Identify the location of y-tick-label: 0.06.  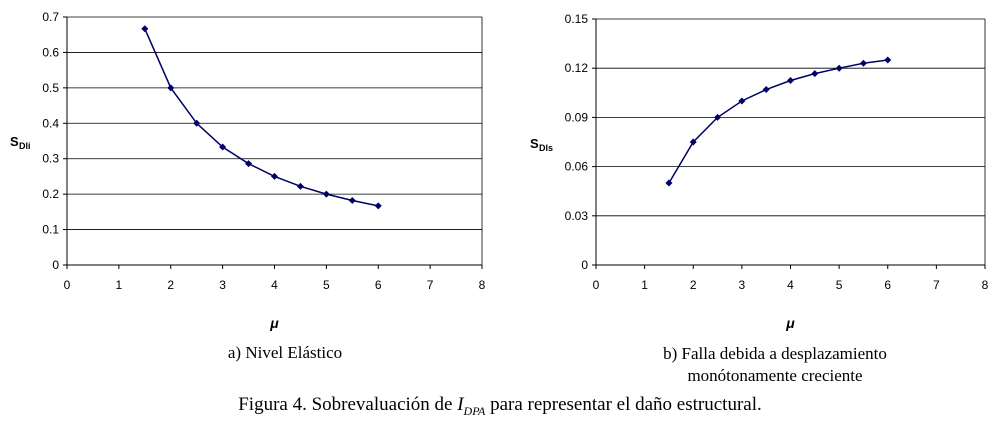
(577, 167).